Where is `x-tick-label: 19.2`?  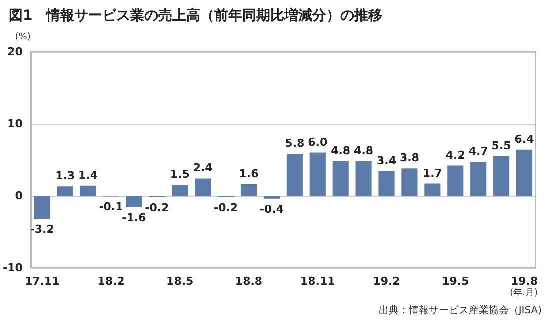
x-tick-label: 19.2 is located at coordinates (386, 281).